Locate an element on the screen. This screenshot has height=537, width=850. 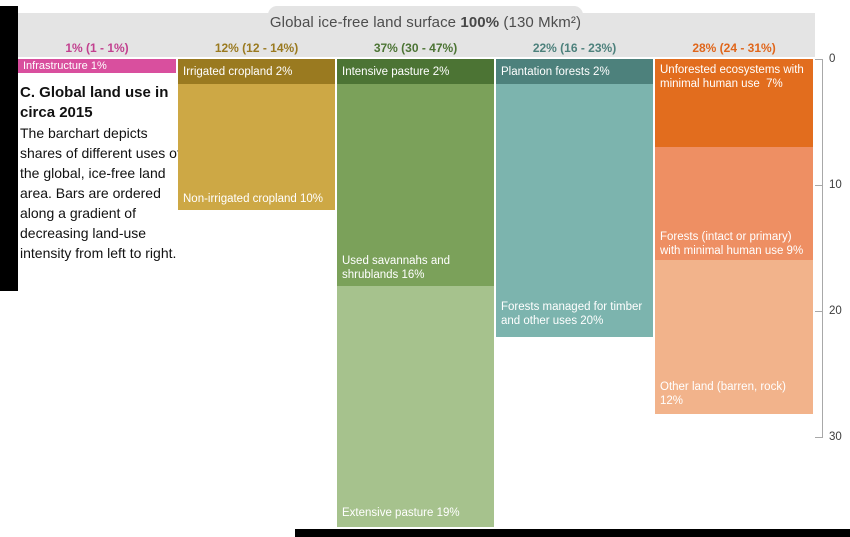
bar-segment-plantation-forests: Plantation forests 2% is located at coordinates (574, 71).